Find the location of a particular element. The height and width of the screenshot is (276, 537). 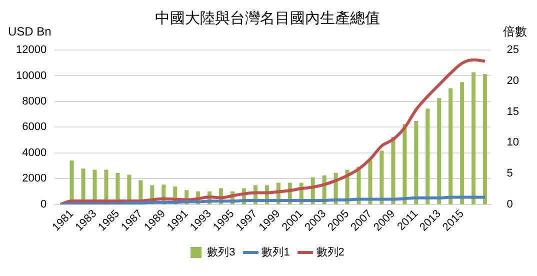

legend-label: 數列1 is located at coordinates (276, 252).